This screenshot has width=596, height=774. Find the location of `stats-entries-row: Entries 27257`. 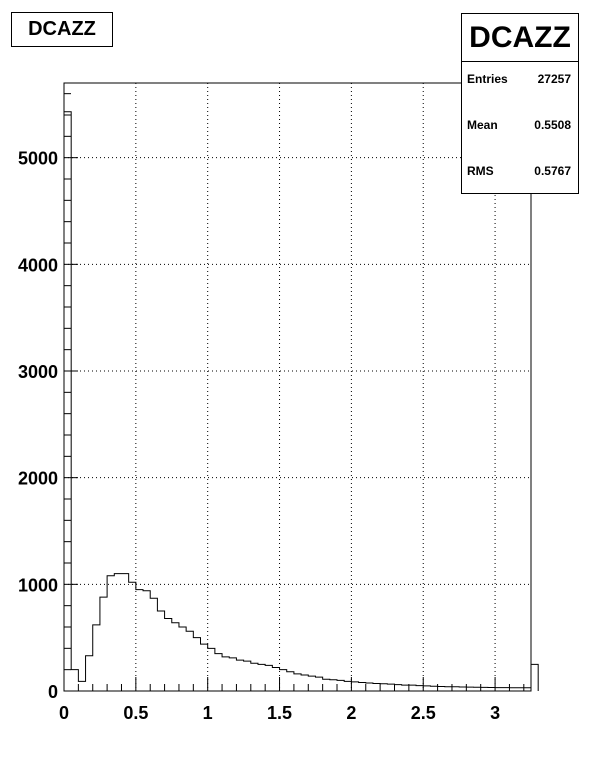

stats-entries-row: Entries 27257 is located at coordinates (519, 79).